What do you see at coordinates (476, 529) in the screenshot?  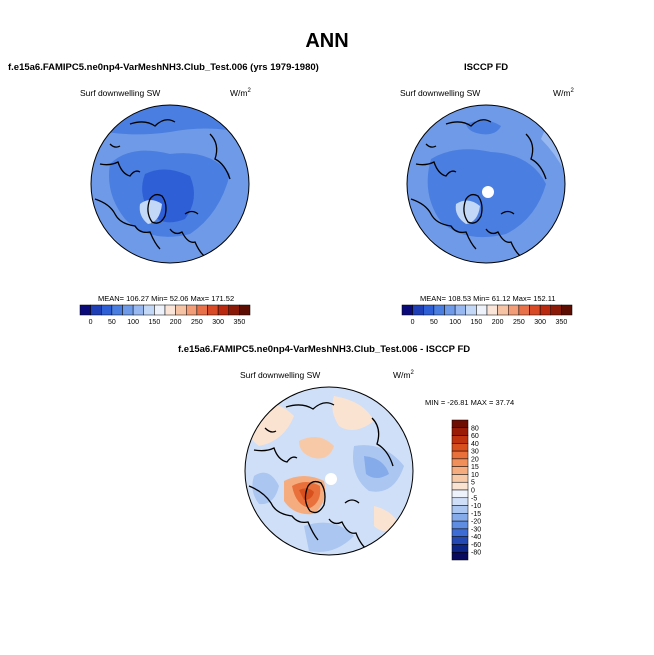 I see `colorbar-tick-label: -30` at bounding box center [476, 529].